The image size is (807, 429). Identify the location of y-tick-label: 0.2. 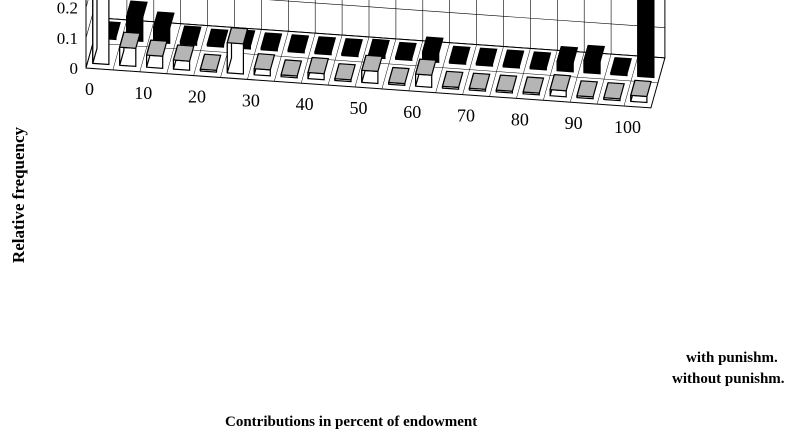
(67, 9).